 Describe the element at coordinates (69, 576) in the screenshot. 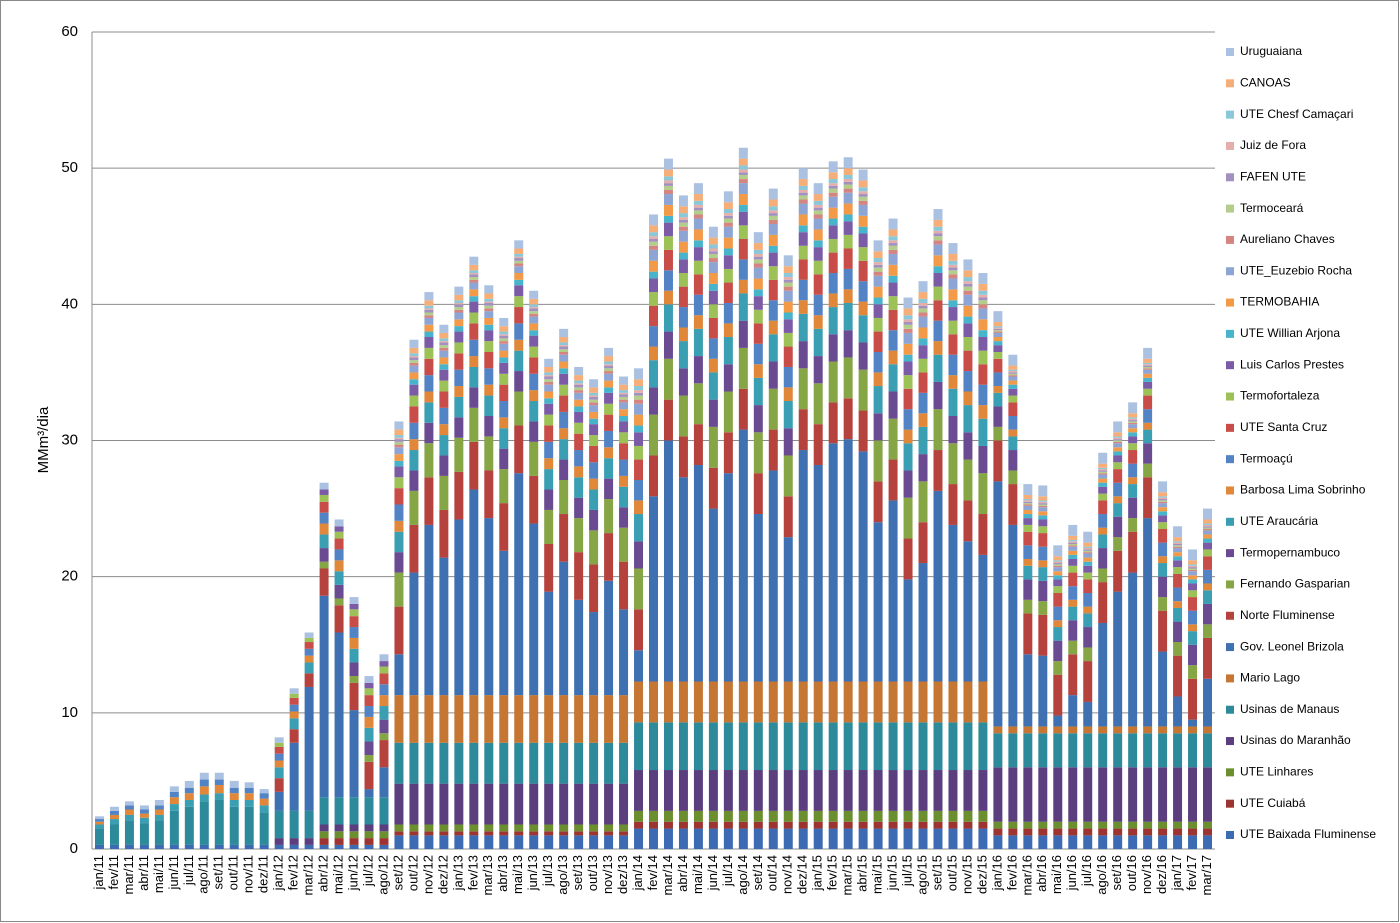

I see `y-tick-label: 20` at that location.